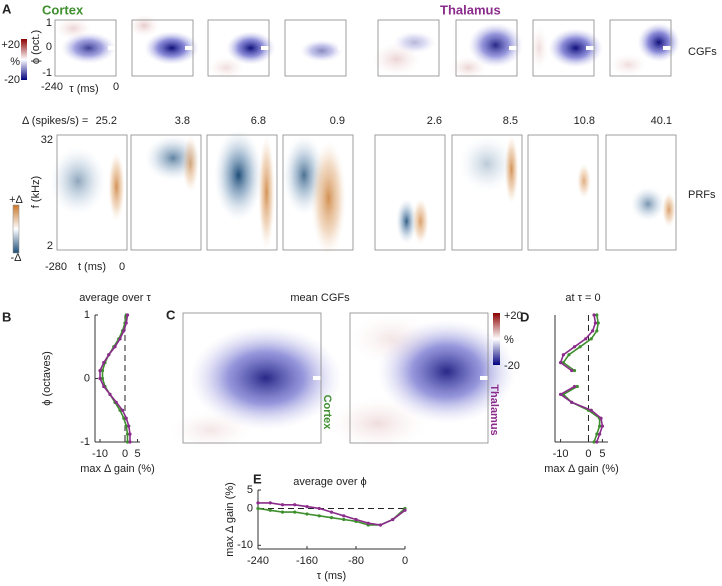  Describe the element at coordinates (581, 469) in the screenshot. I see `x-axis-label: max Δ gain (%)` at that location.